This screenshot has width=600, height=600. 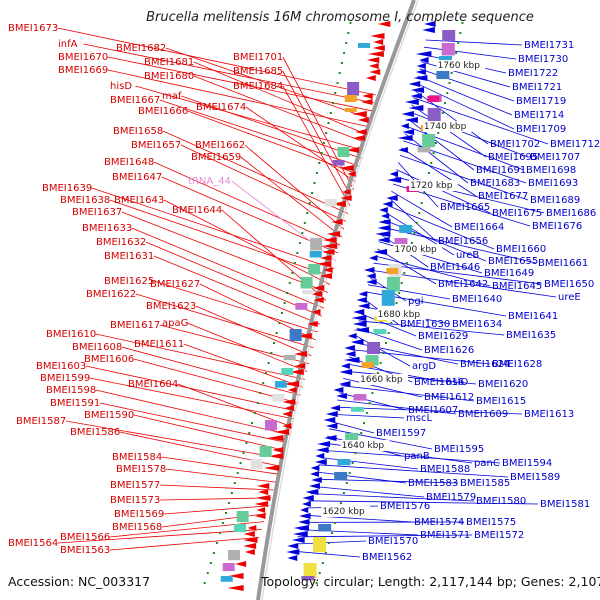 I want to click on left-gene-label: BMEI1701, so click(x=258, y=57).